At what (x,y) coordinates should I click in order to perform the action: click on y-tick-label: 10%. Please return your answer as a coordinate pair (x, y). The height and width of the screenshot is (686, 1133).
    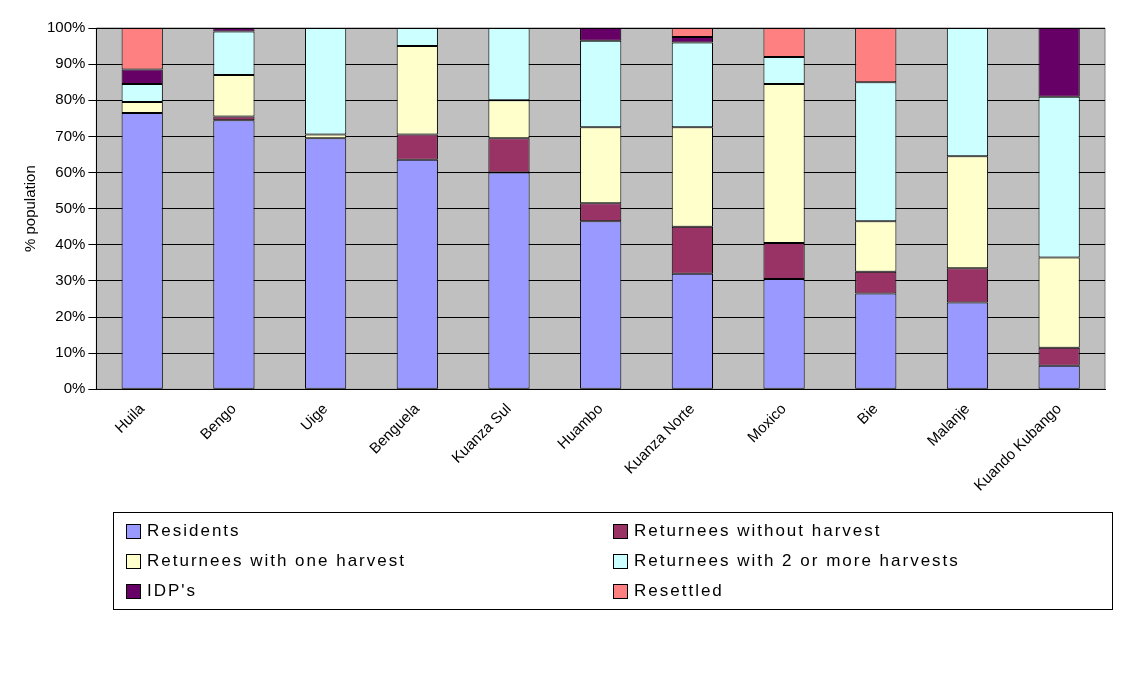
    Looking at the image, I should click on (70, 352).